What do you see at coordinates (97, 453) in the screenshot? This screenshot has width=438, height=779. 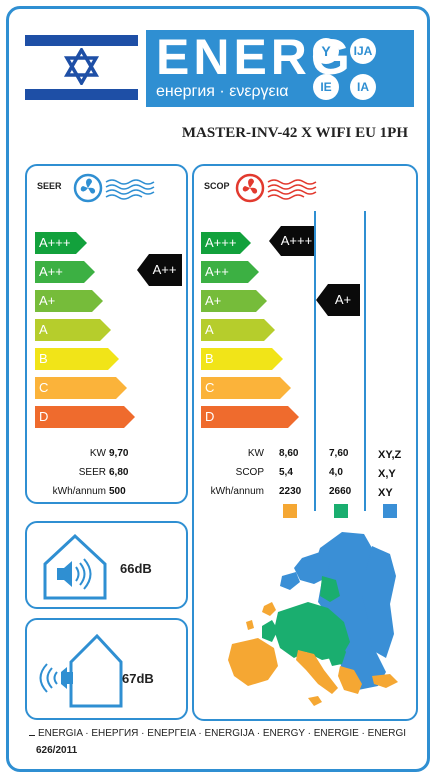 I see `seer-row-label: KW` at bounding box center [97, 453].